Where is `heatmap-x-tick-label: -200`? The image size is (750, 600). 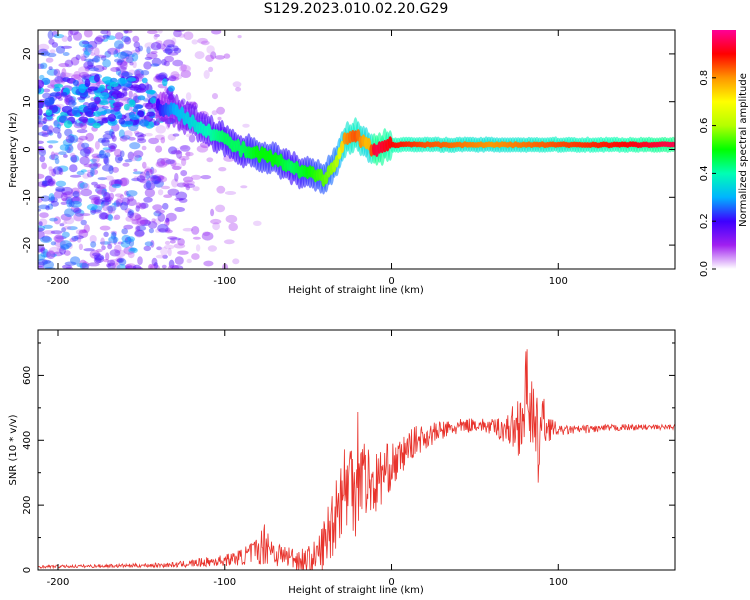
heatmap-x-tick-label: -200 is located at coordinates (58, 281).